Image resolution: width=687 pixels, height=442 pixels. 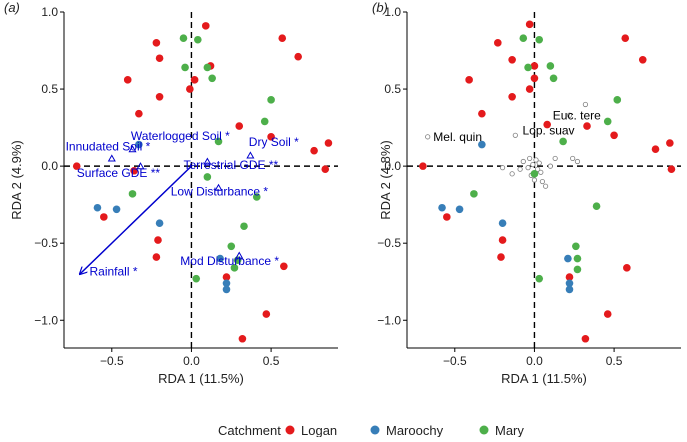 What do you see at coordinates (201, 378) in the screenshot?
I see `x-axis-title: RDA 1 (11.5%)` at bounding box center [201, 378].